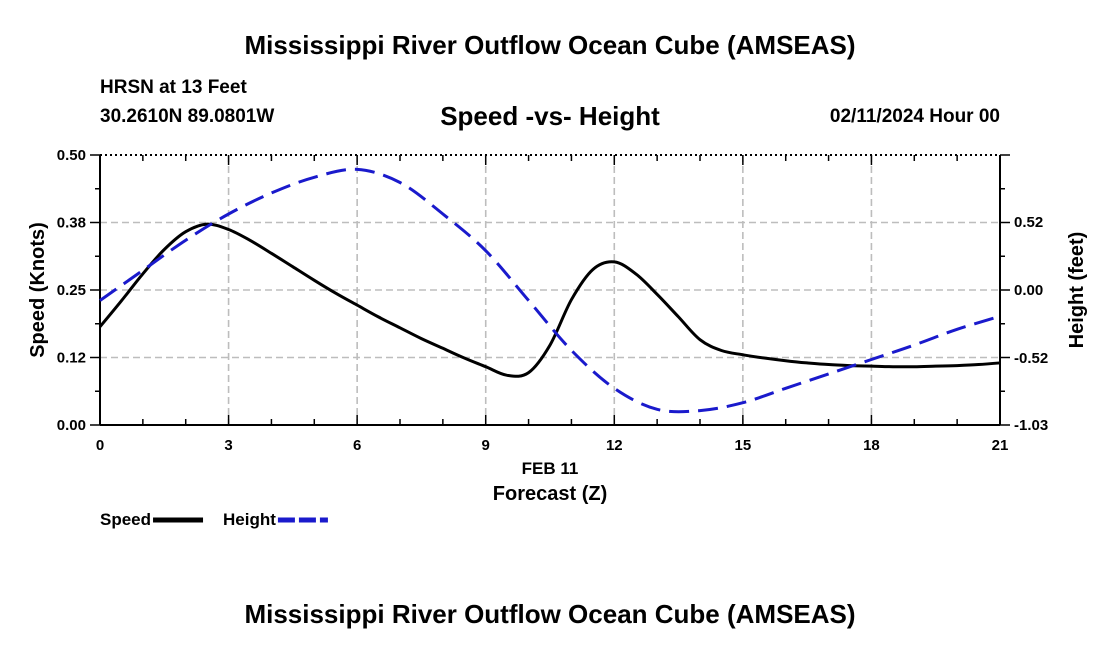  I want to click on y-left-tick-label: 0.12, so click(71, 358).